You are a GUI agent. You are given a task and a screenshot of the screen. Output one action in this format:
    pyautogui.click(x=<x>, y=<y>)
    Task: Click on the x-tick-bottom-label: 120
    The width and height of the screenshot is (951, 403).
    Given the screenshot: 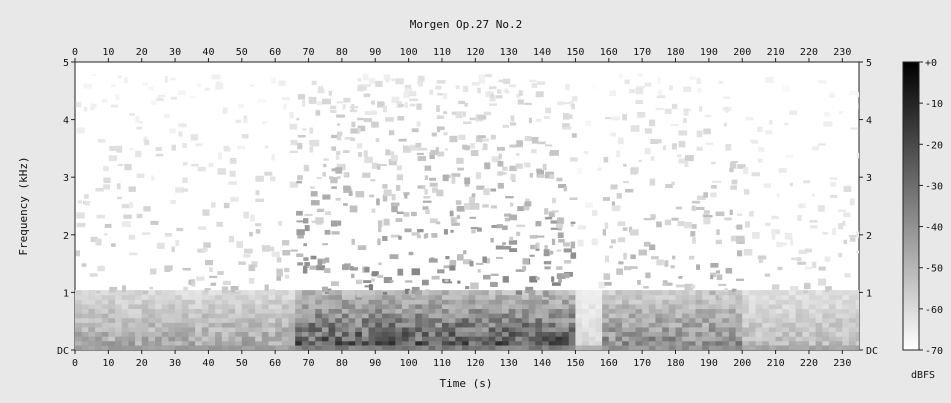 What is the action you would take?
    pyautogui.click(x=475, y=363)
    